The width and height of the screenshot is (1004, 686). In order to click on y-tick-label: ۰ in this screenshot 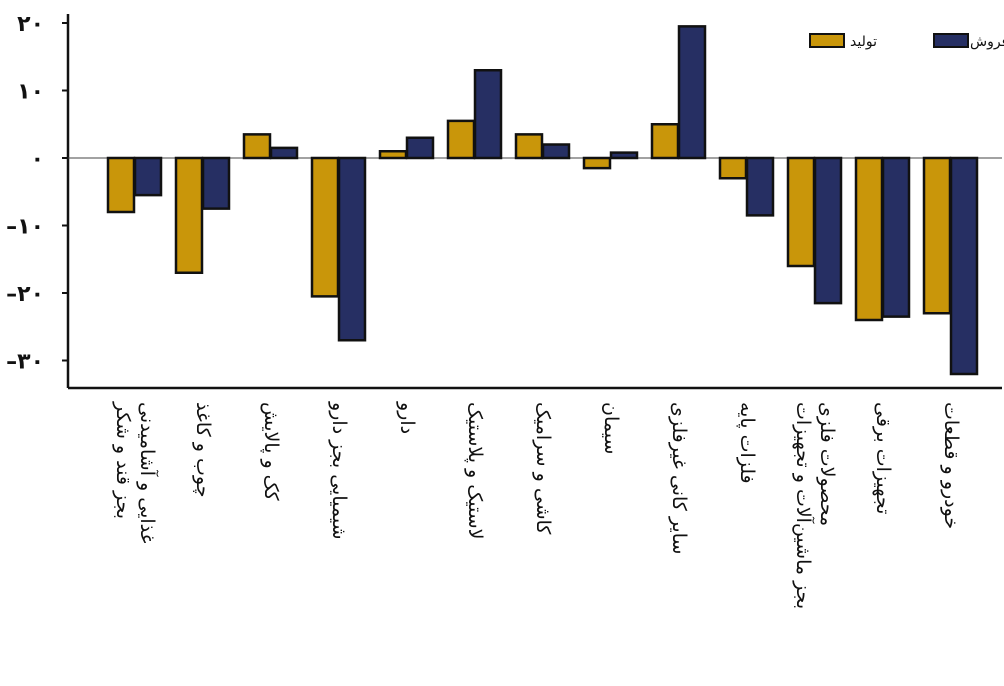, I will do `click(37, 159)`.